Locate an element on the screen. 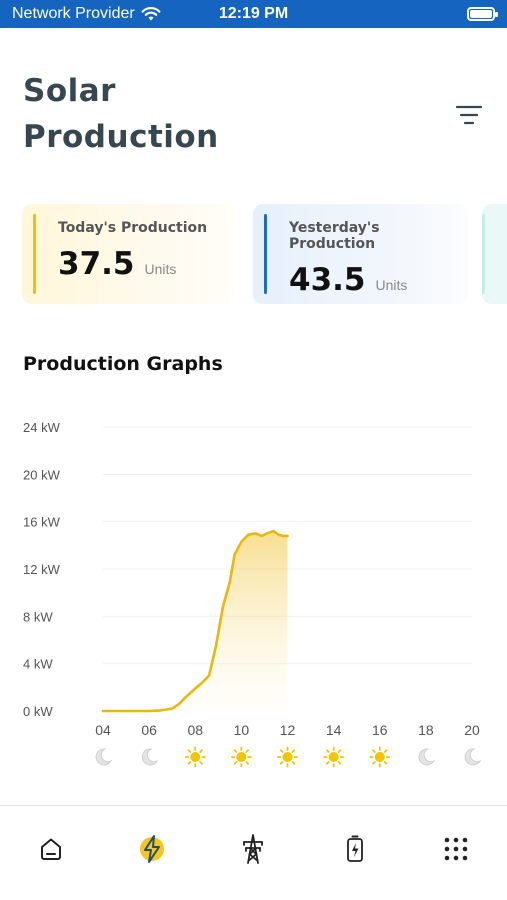  lightning-icon is located at coordinates (152, 849).